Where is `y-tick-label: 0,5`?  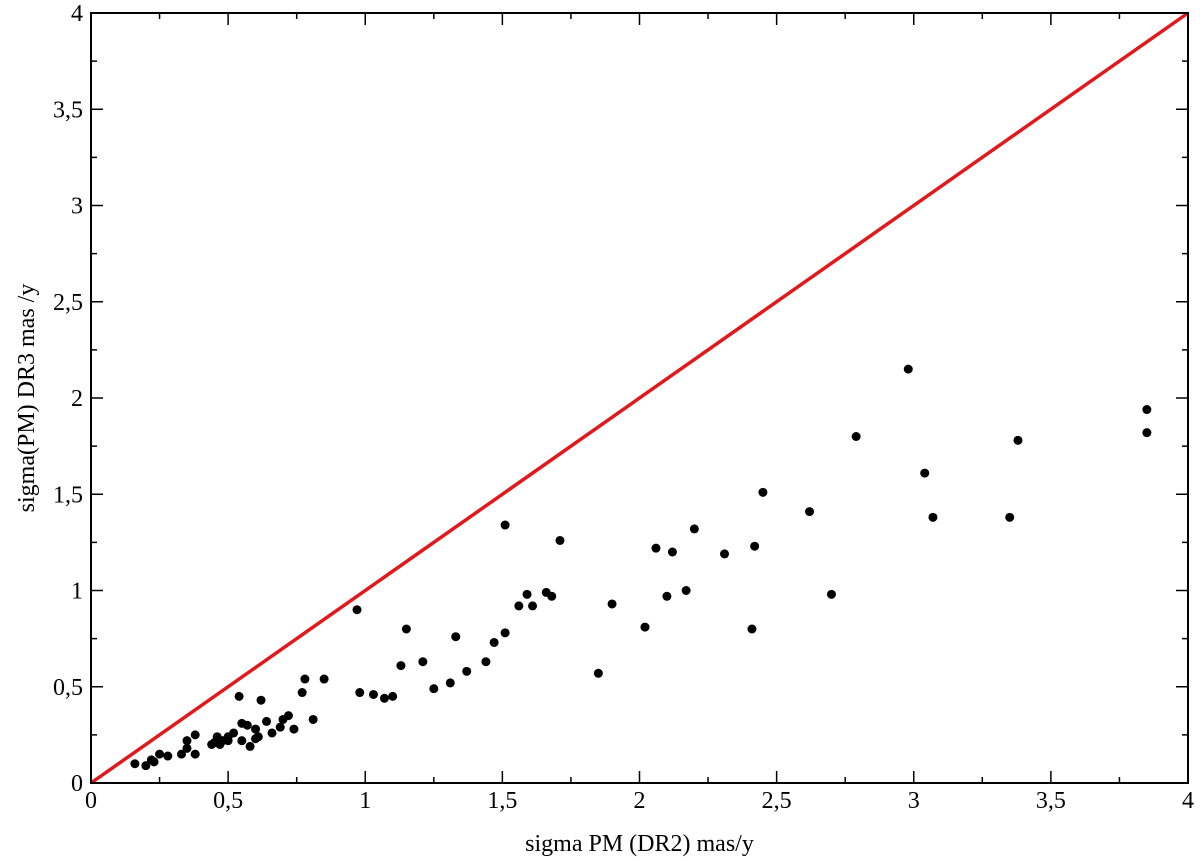
y-tick-label: 0,5 is located at coordinates (68, 688).